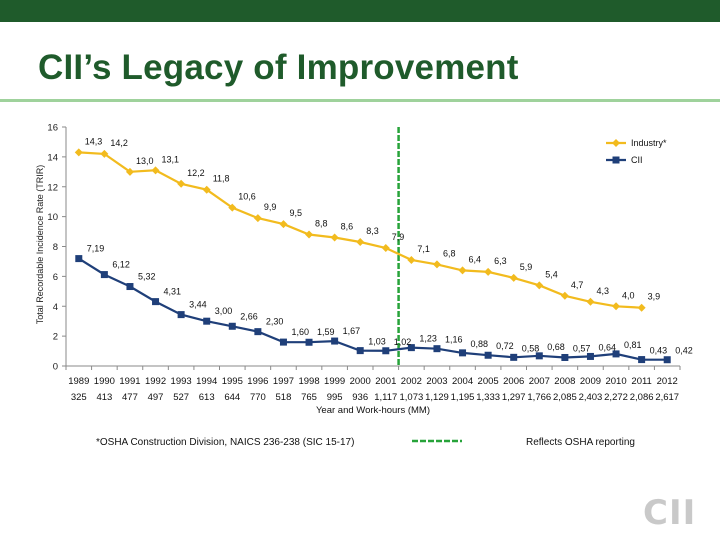 This screenshot has width=720, height=540. I want to click on legend-label-cii: CII, so click(637, 160).